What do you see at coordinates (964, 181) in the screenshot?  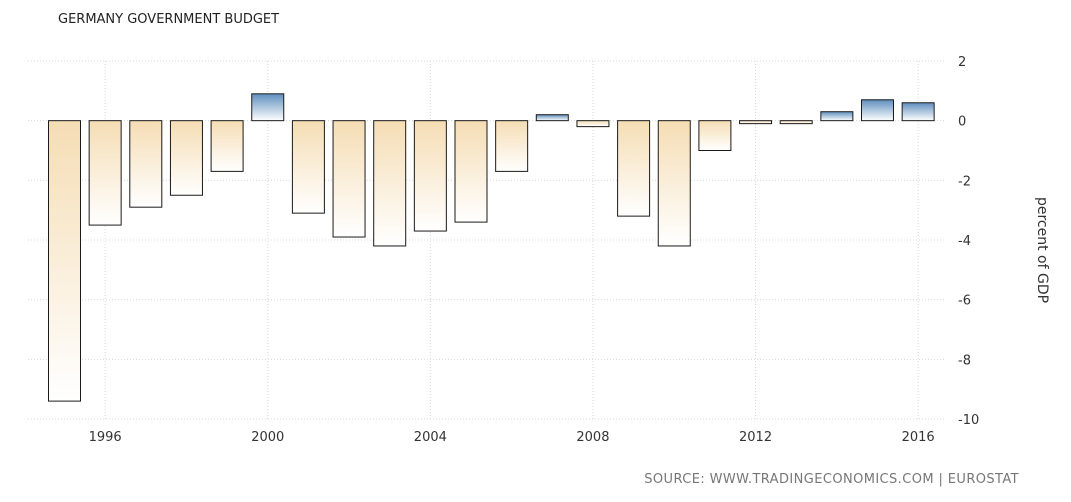 I see `y-tick-label: -2` at bounding box center [964, 181].